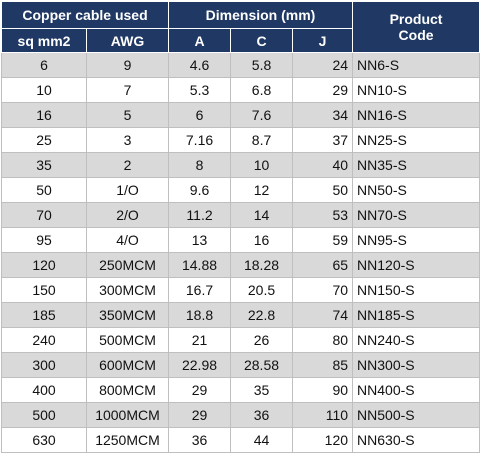 This screenshot has height=454, width=480. Describe the element at coordinates (323, 115) in the screenshot. I see `table-cell: 34` at that location.